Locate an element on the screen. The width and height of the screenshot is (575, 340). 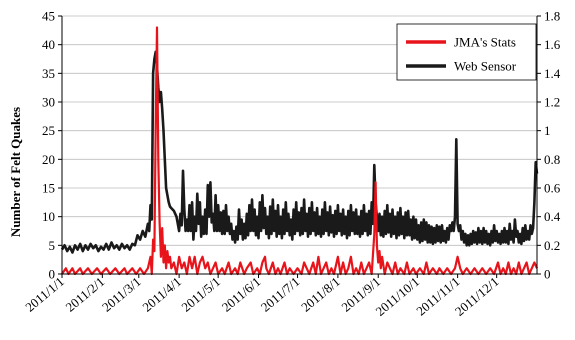
legend-box is located at coordinates (466, 52).